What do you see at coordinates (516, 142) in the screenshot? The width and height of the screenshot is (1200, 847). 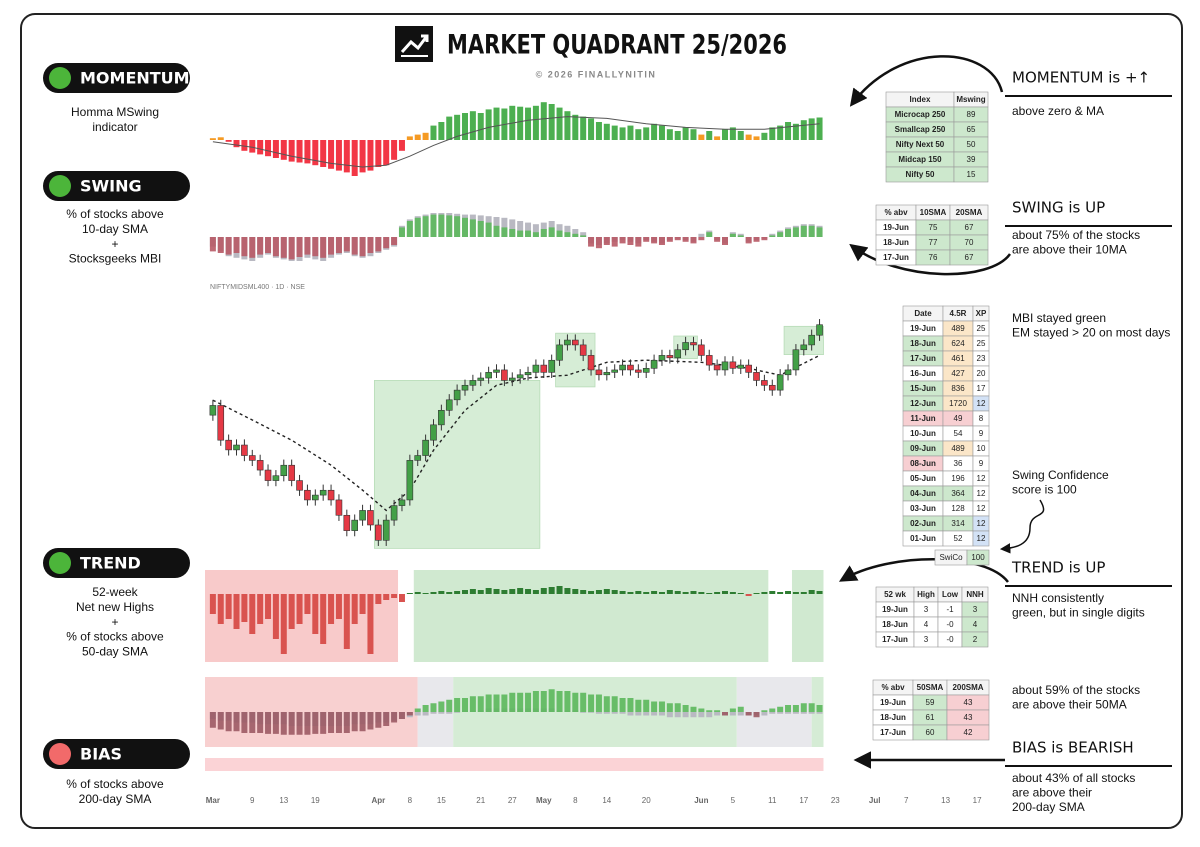 I see `ma-line` at bounding box center [516, 142].